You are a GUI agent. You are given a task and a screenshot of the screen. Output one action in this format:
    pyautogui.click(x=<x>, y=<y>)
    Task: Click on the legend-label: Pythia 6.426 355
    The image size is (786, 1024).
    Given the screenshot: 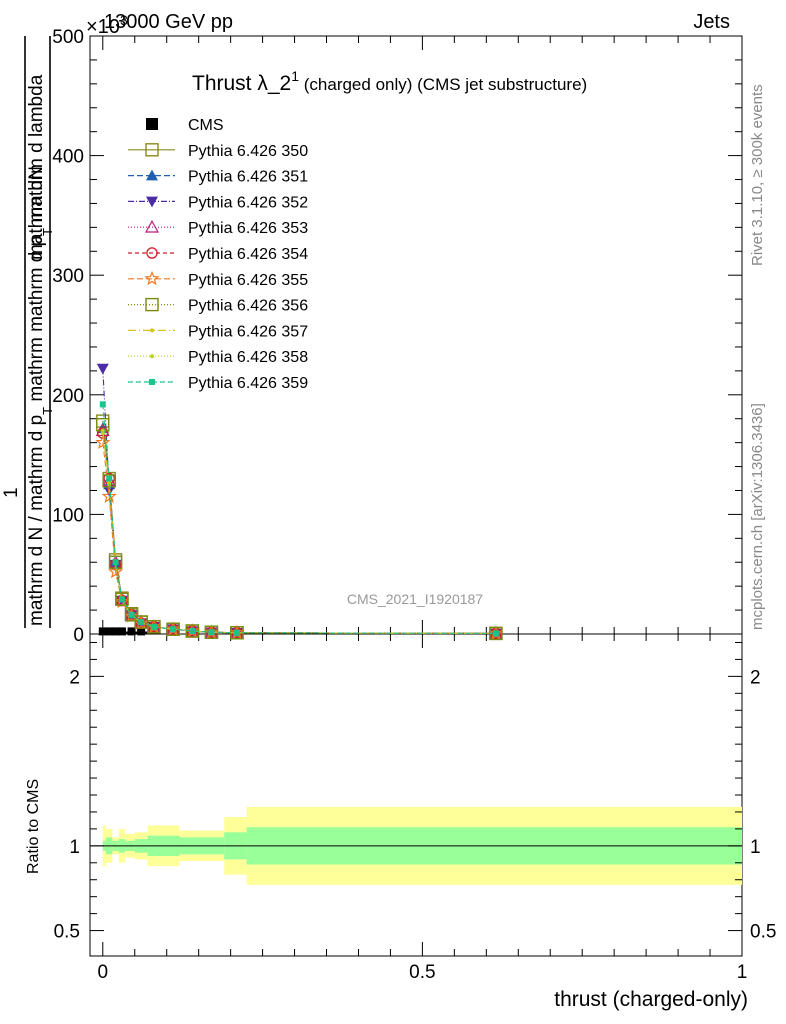 What is the action you would take?
    pyautogui.click(x=248, y=280)
    